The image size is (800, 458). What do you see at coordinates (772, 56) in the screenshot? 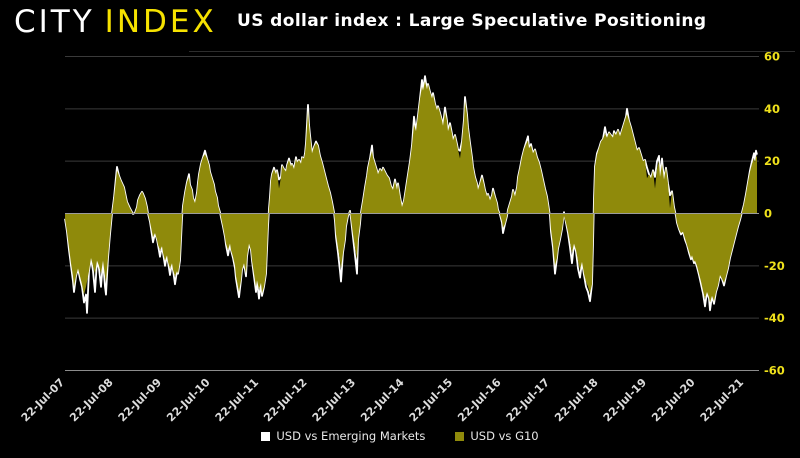
I see `y-tick-label-60: 60` at bounding box center [772, 56].